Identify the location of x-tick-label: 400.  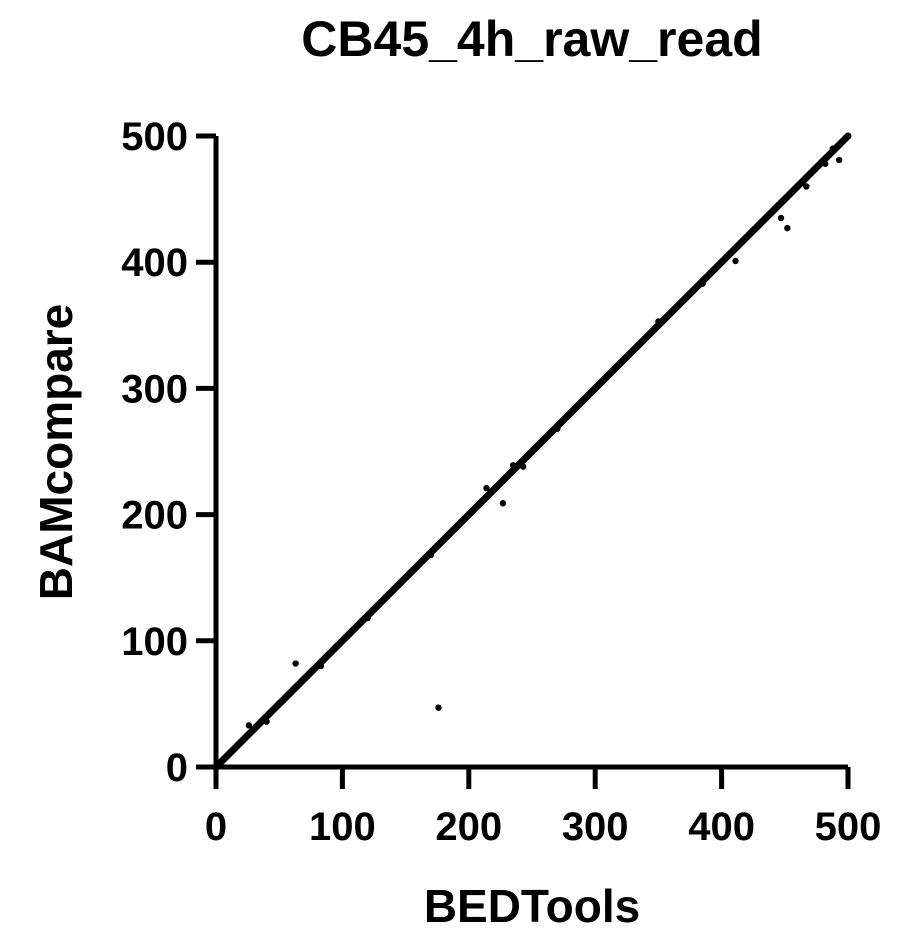
(721, 827).